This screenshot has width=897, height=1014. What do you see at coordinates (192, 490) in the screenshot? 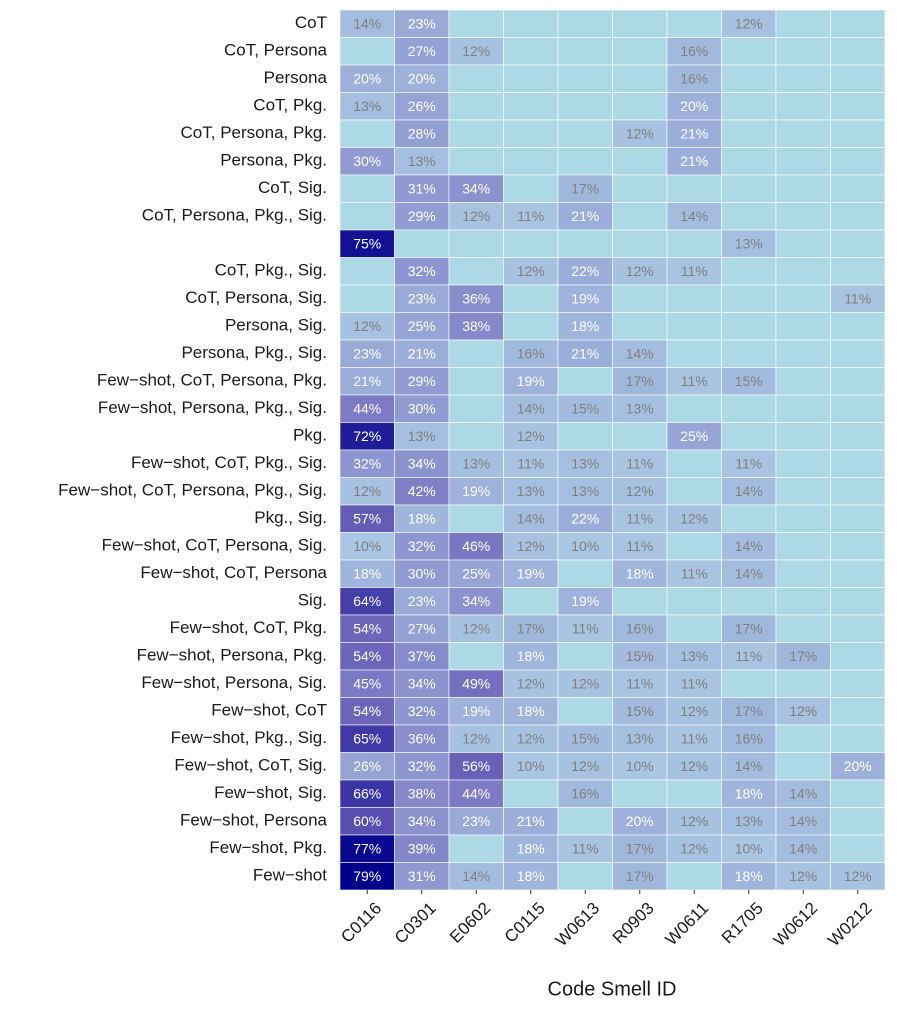
I see `y-tick-label: Few−shot, CoT, Persona, Pkg., Sig.` at bounding box center [192, 490].